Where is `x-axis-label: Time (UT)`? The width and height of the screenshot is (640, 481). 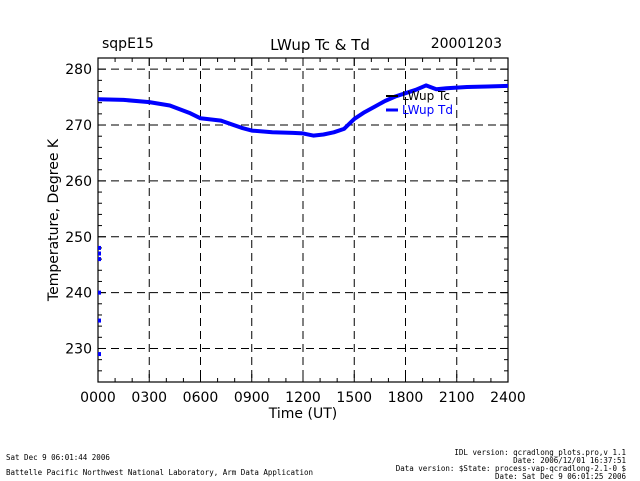 x-axis-label: Time (UT) is located at coordinates (302, 414).